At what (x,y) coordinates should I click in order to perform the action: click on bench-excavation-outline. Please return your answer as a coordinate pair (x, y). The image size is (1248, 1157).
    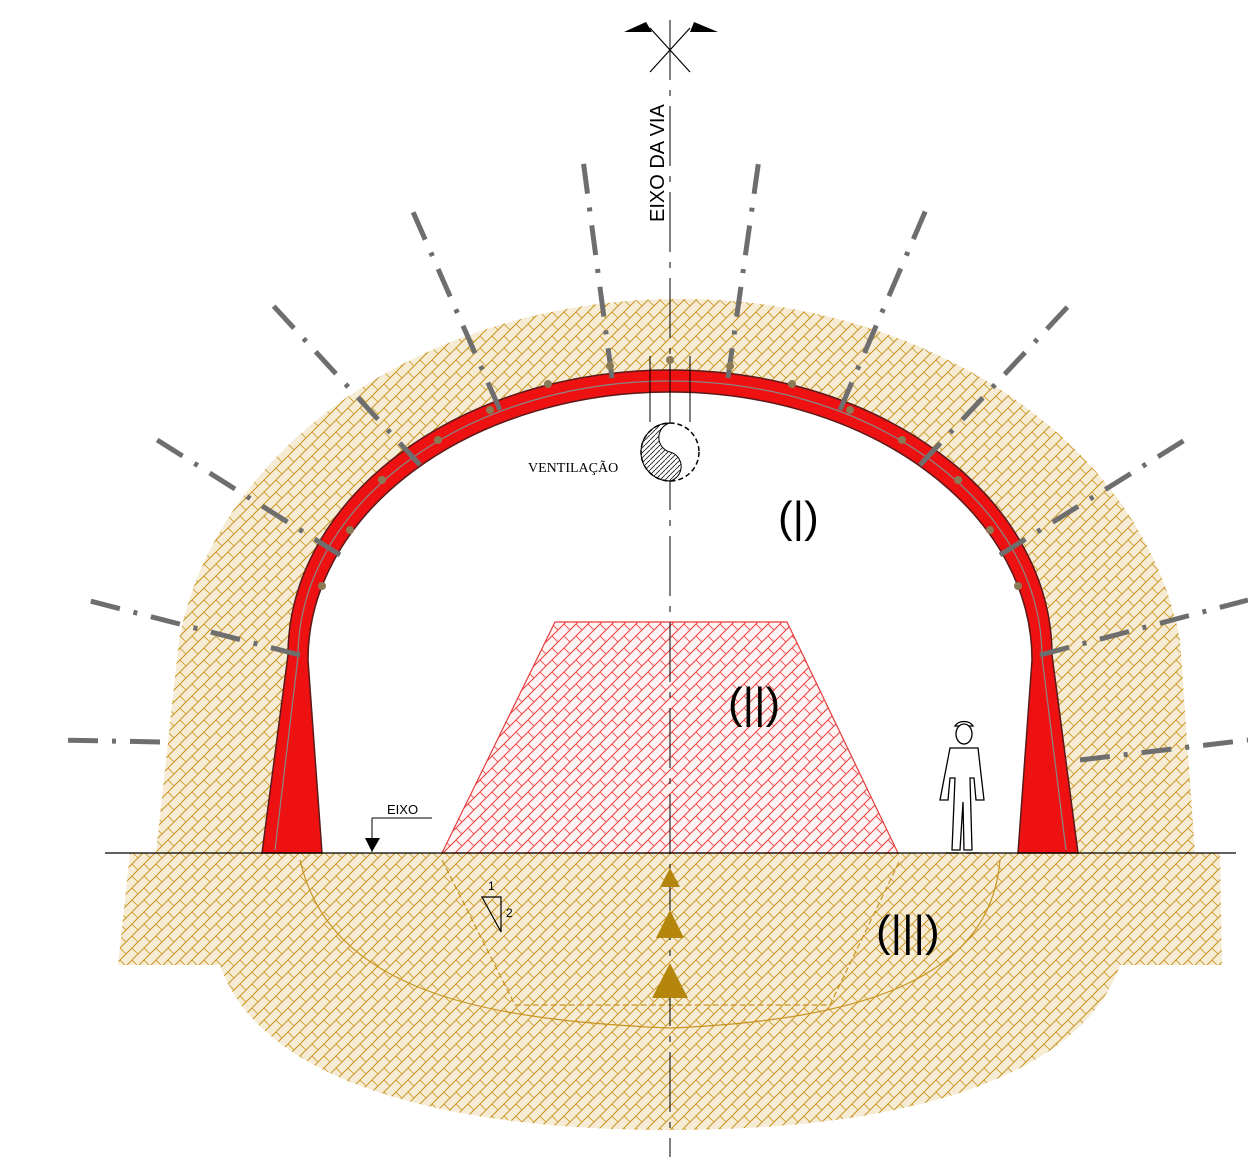
    Looking at the image, I should click on (650, 944).